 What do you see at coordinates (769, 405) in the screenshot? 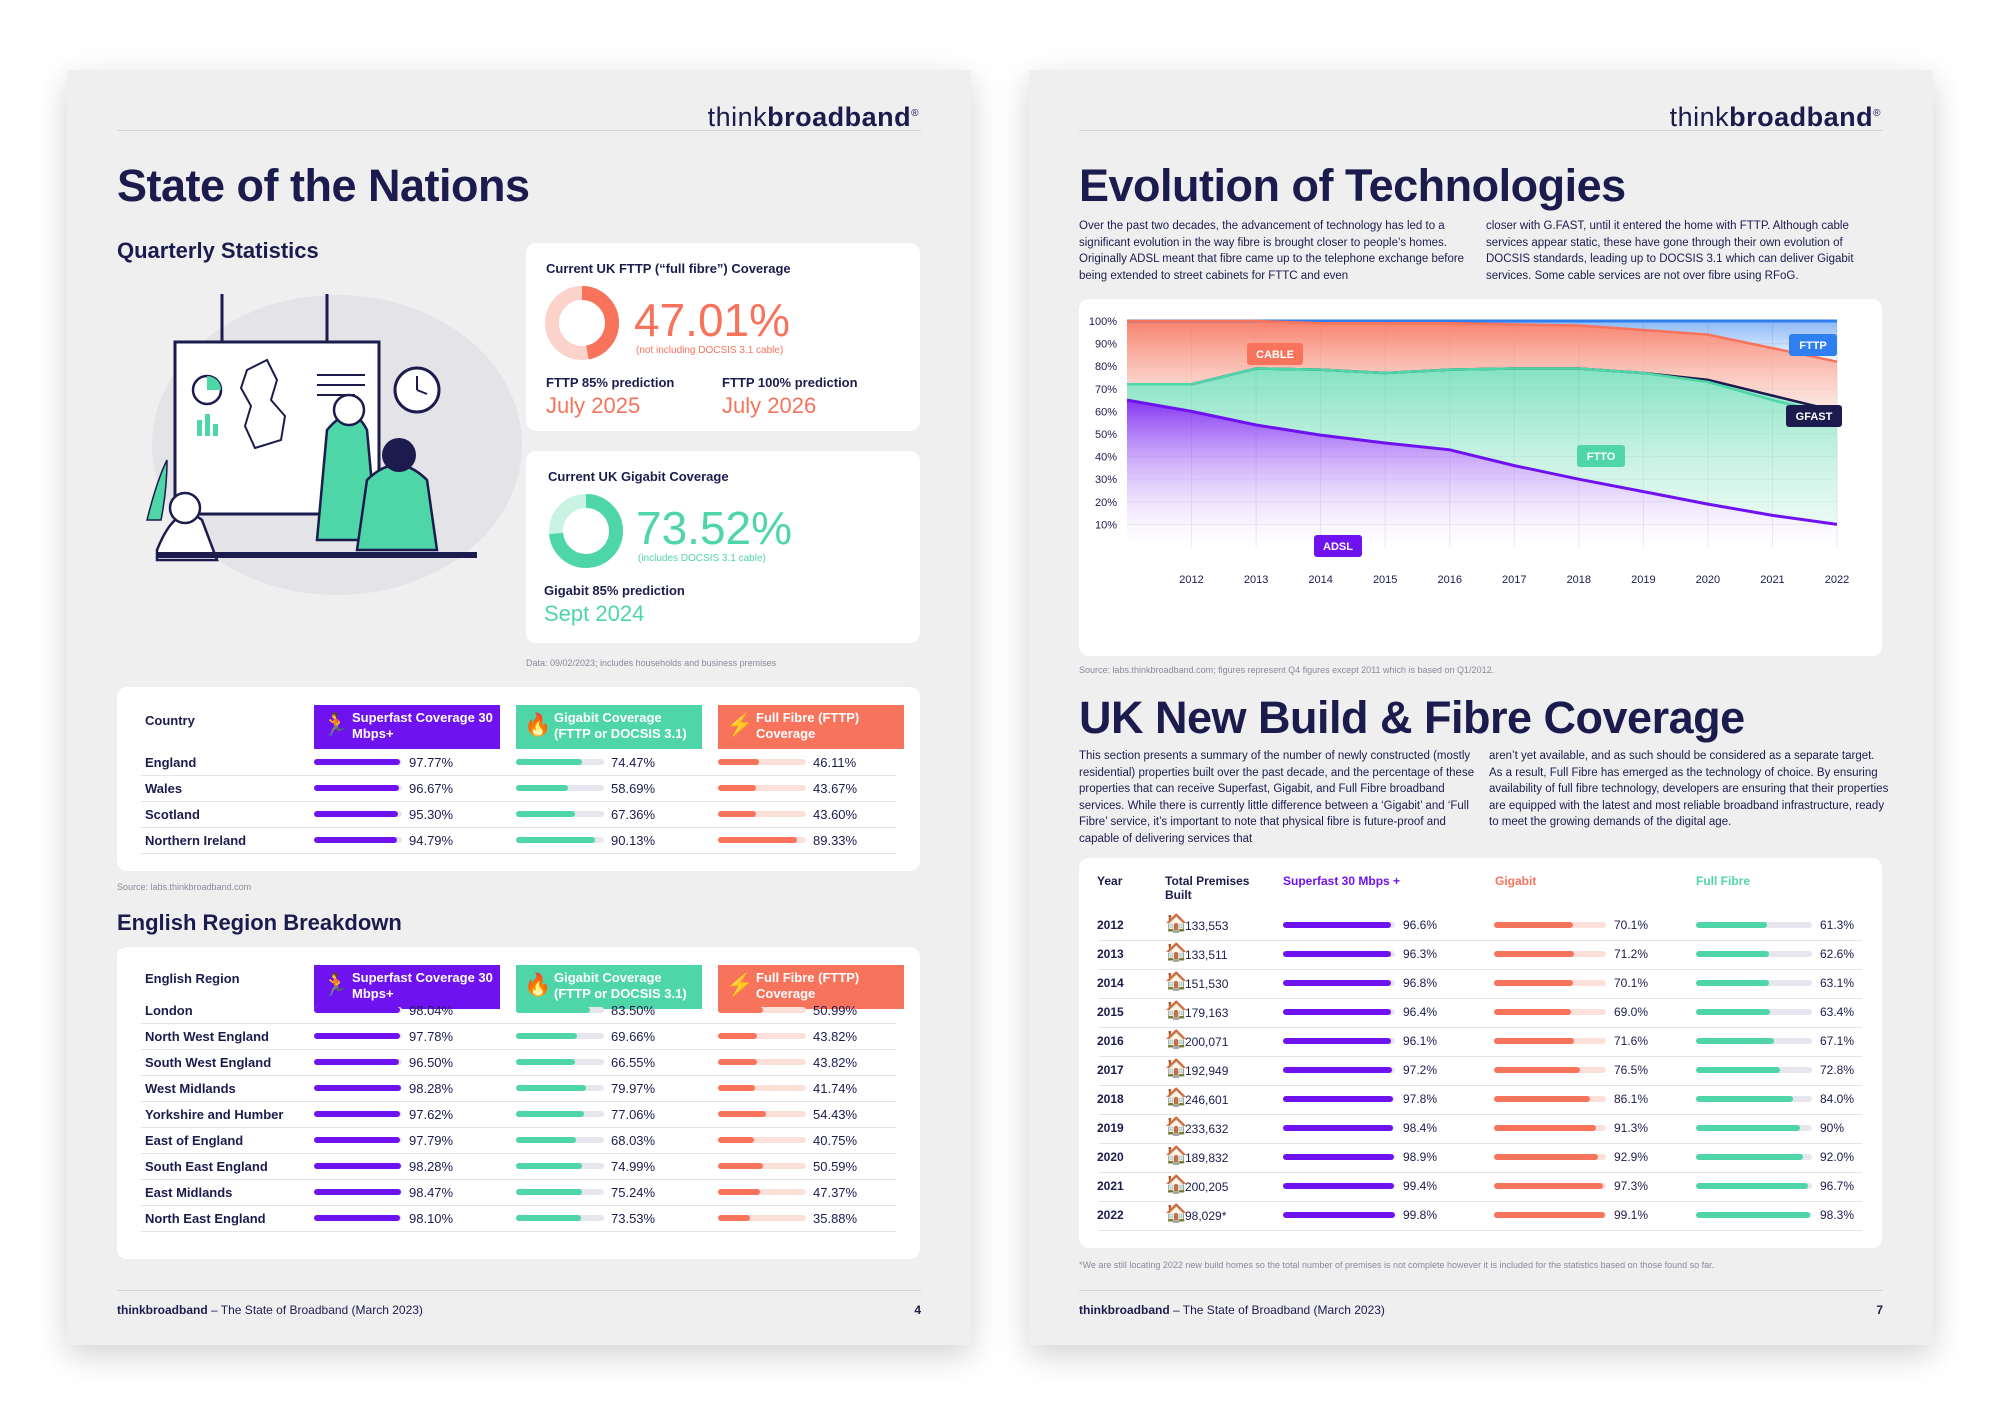
I see `fttp-100-value: July 2026` at bounding box center [769, 405].